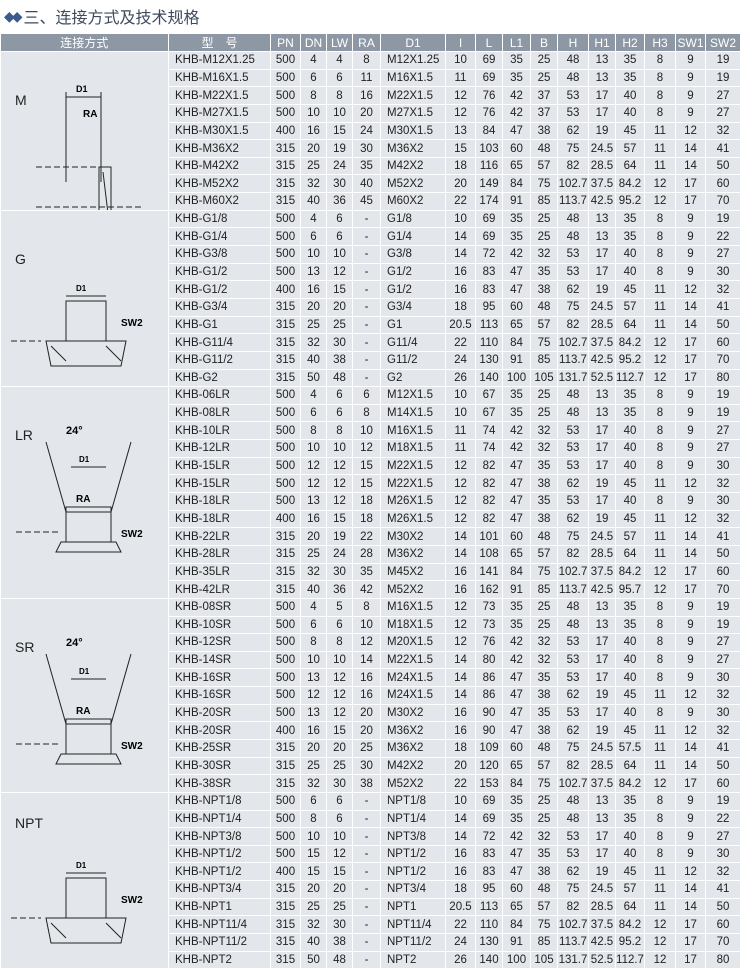 This screenshot has width=740, height=973. What do you see at coordinates (413, 819) in the screenshot?
I see `spec-cell: NPT1/4` at bounding box center [413, 819].